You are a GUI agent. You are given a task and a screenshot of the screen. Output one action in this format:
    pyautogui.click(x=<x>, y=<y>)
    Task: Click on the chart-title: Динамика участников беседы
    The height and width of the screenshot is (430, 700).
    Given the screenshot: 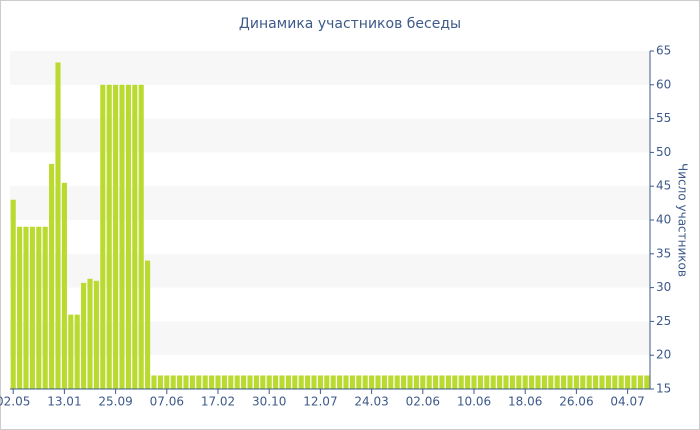 What is the action you would take?
    pyautogui.click(x=350, y=24)
    